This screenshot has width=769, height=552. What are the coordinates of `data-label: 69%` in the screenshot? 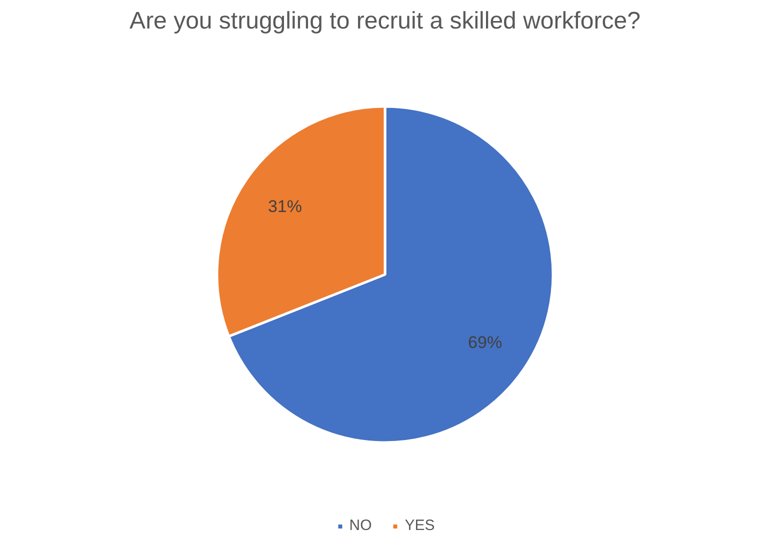 It's located at (485, 342).